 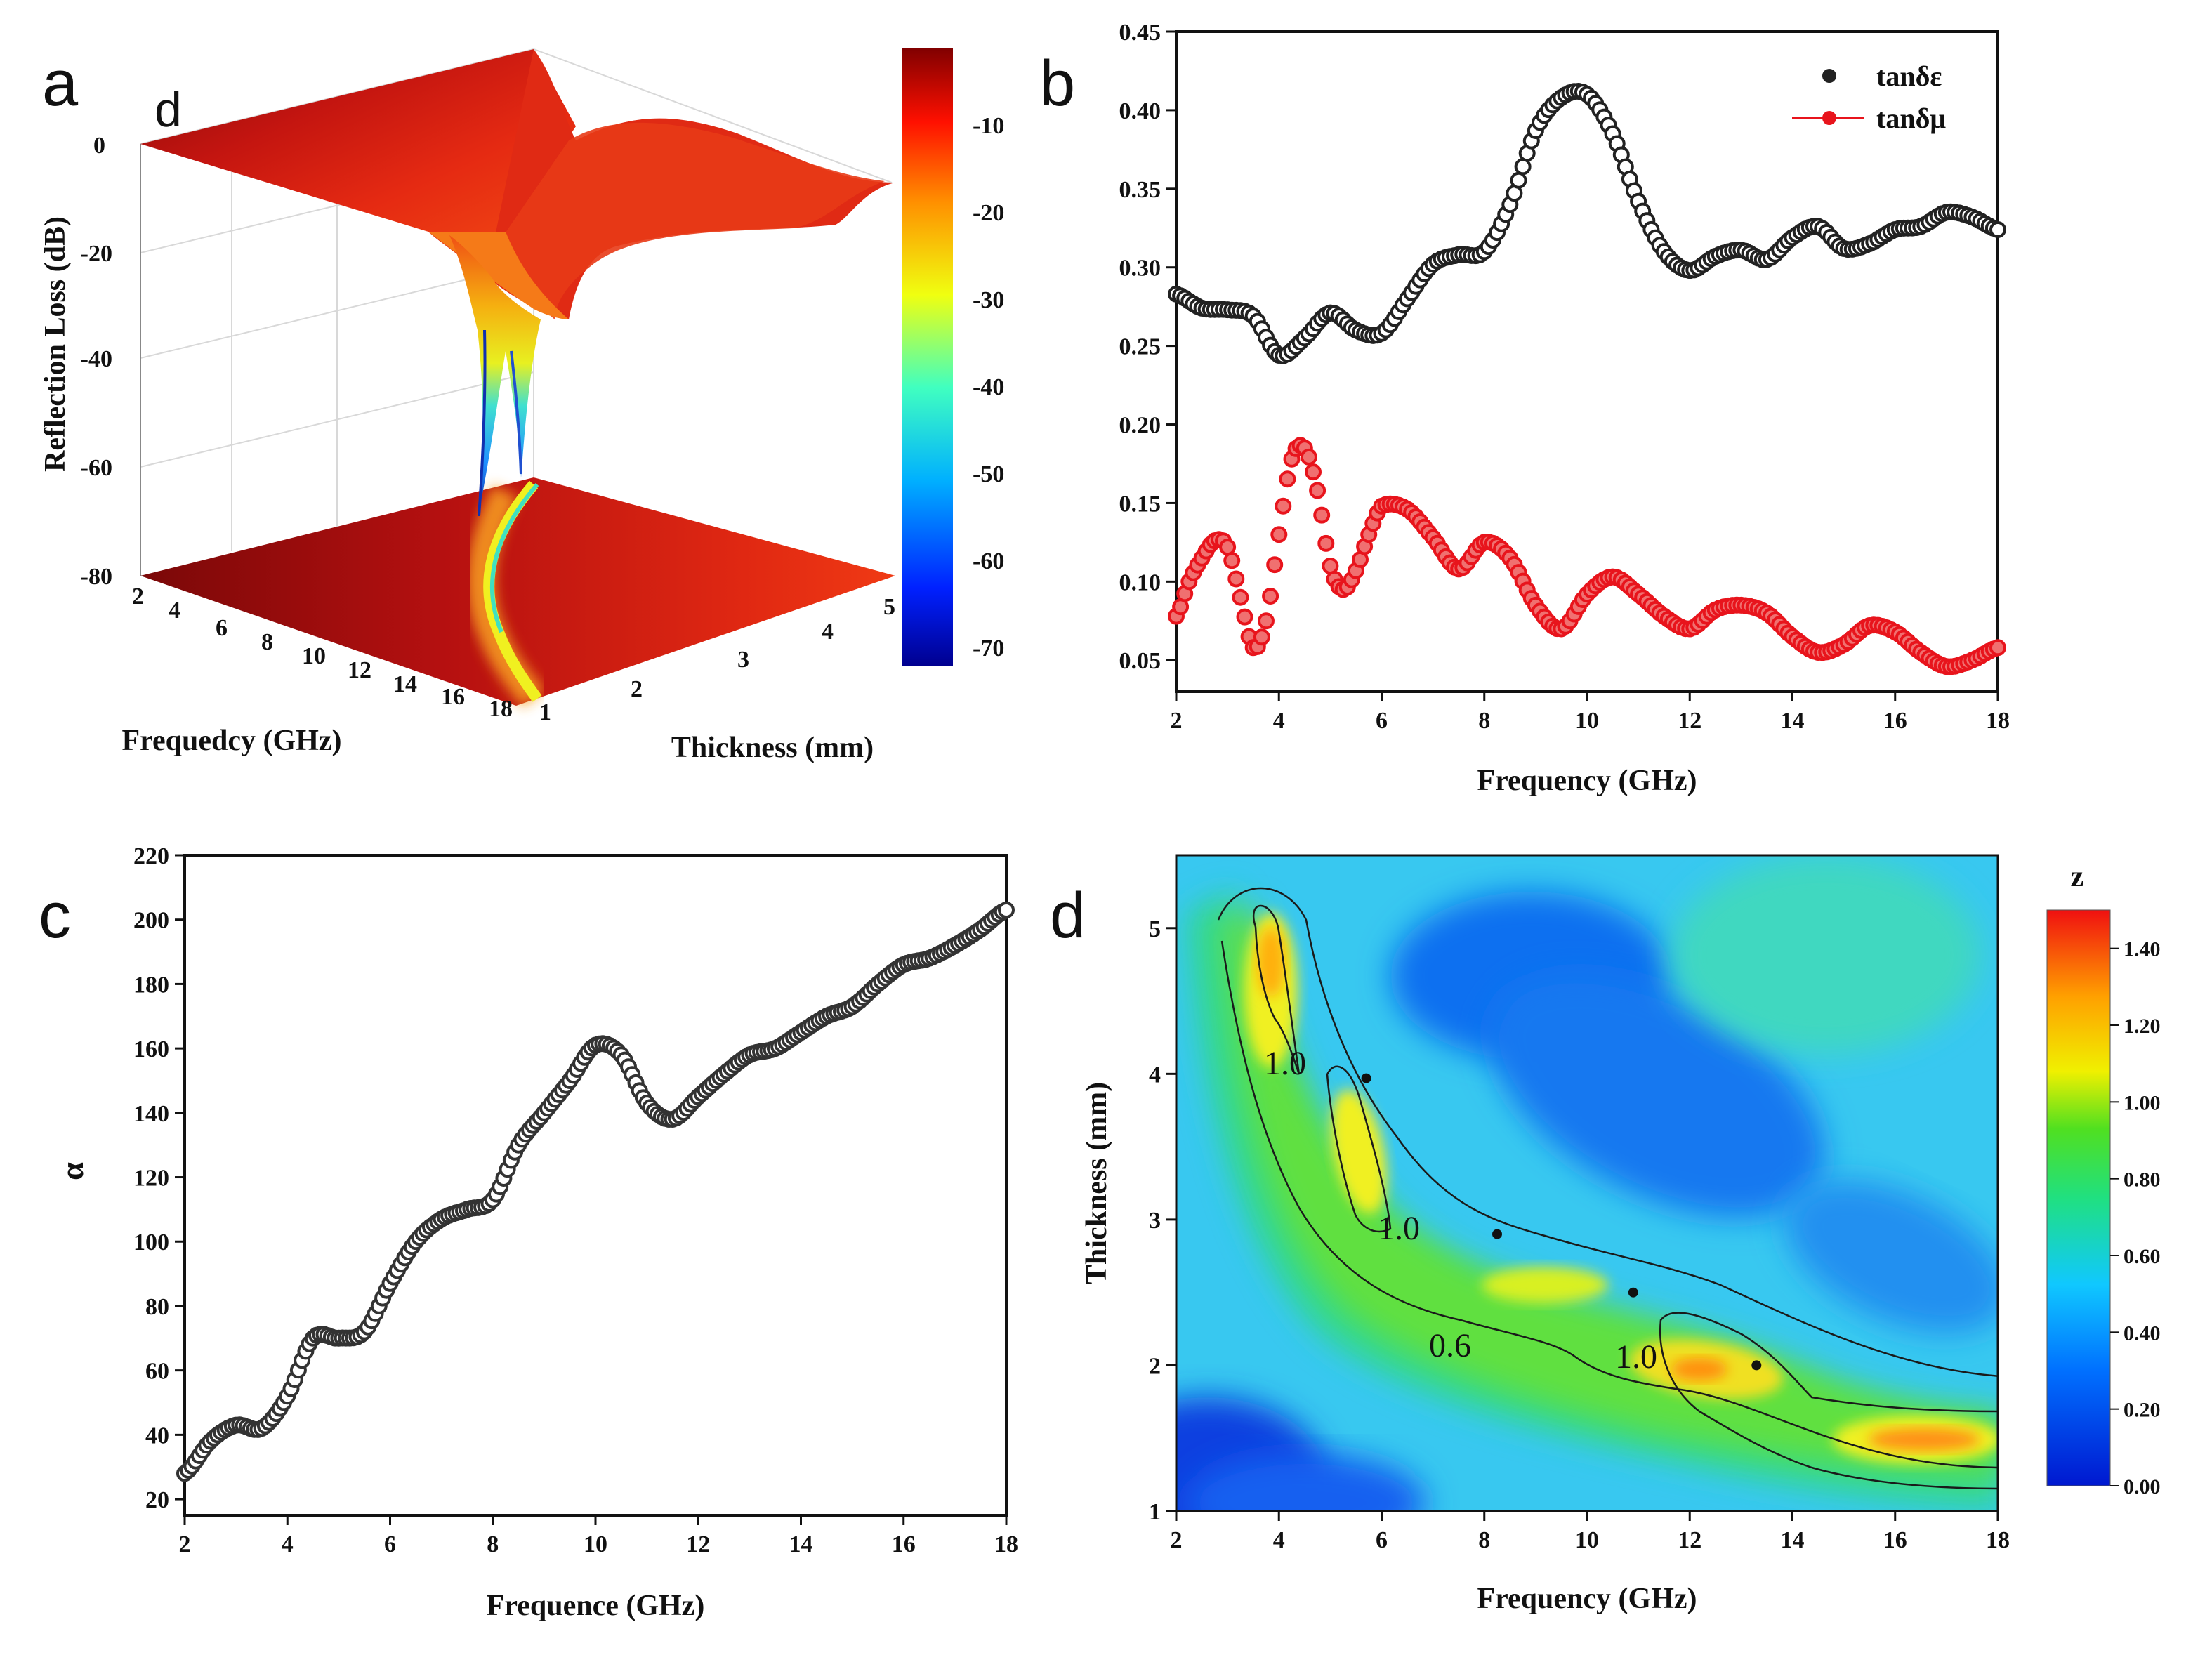 I want to click on panel-a-x-ticks: 2 4 6 8 10 12 14 16 18, so click(x=322, y=652).